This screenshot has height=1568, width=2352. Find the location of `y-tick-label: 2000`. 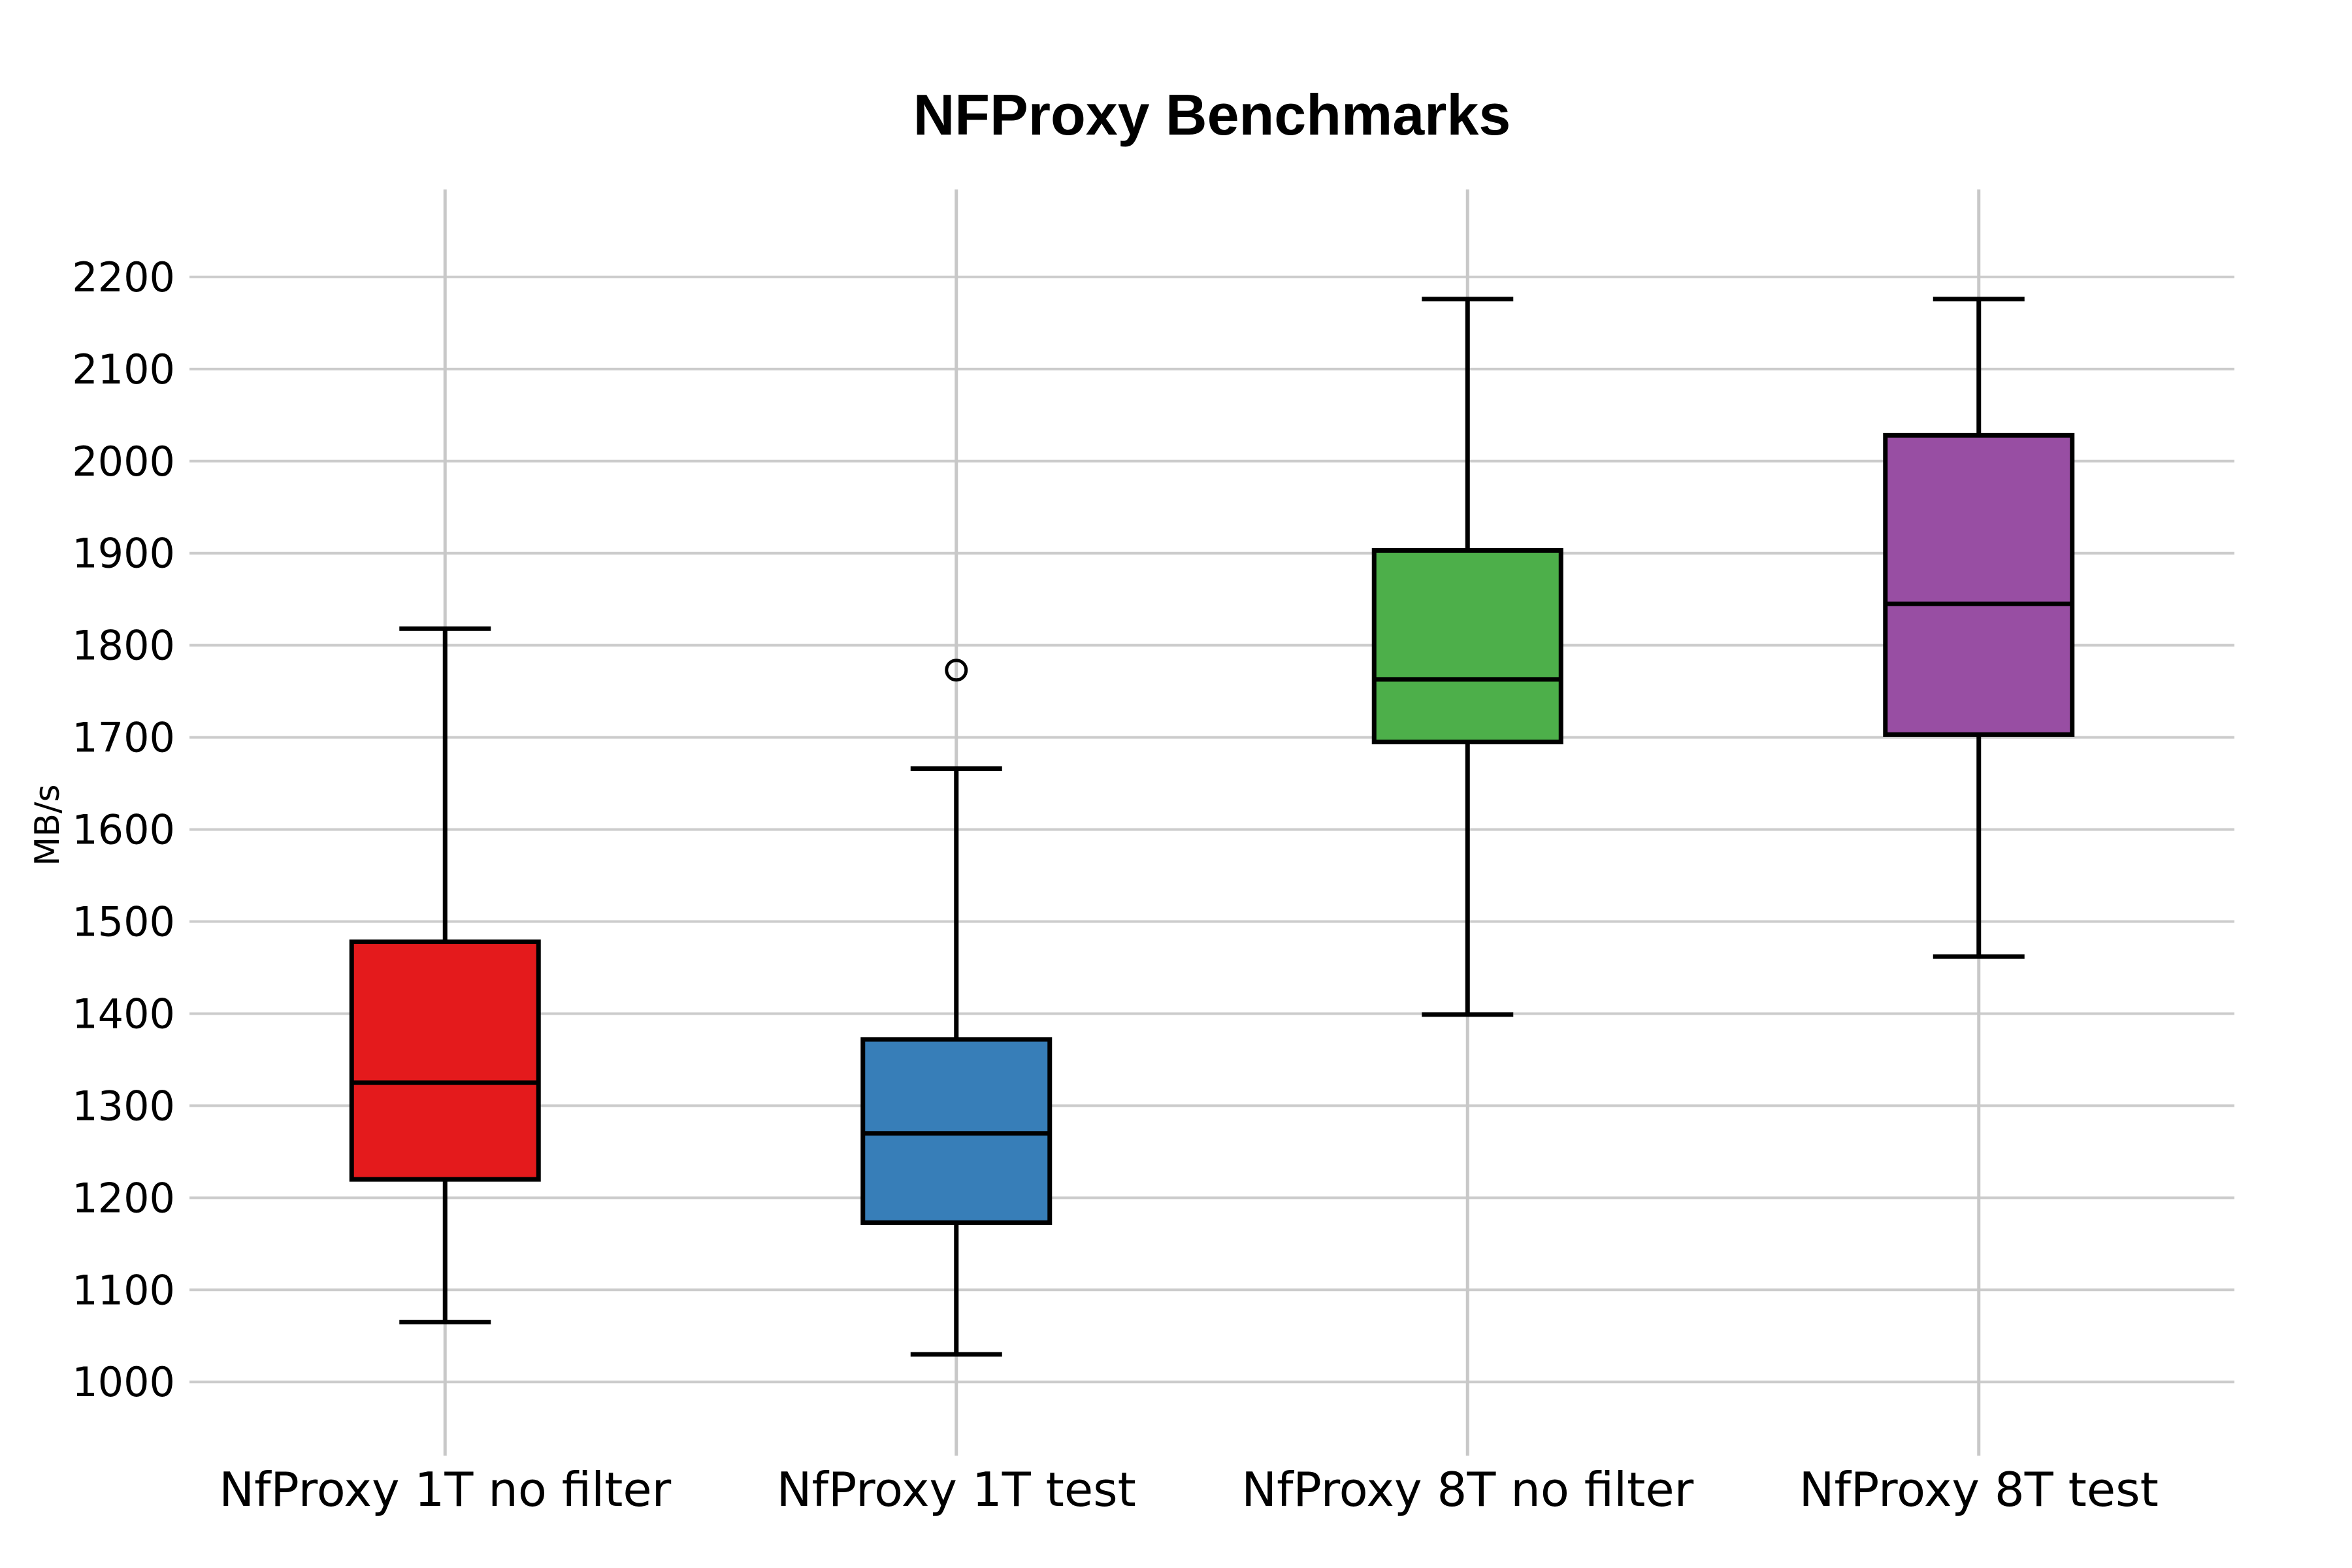

y-tick-label: 2000 is located at coordinates (123, 461).